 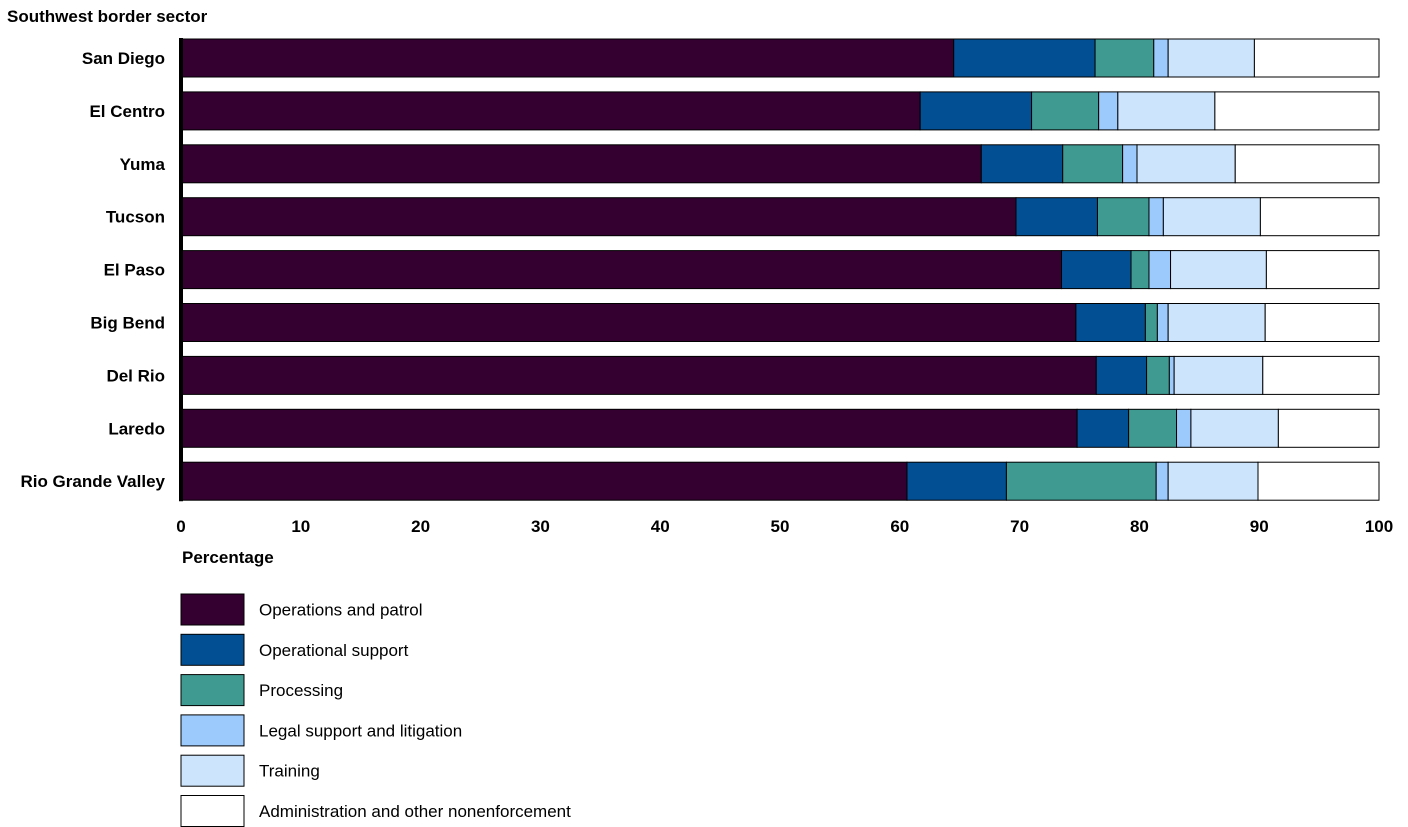 What do you see at coordinates (134, 270) in the screenshot?
I see `category-label: El Paso` at bounding box center [134, 270].